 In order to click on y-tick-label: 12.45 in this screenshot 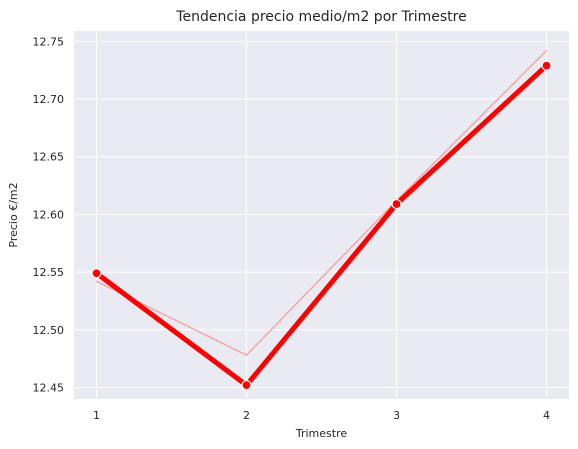, I will do `click(49, 387)`.